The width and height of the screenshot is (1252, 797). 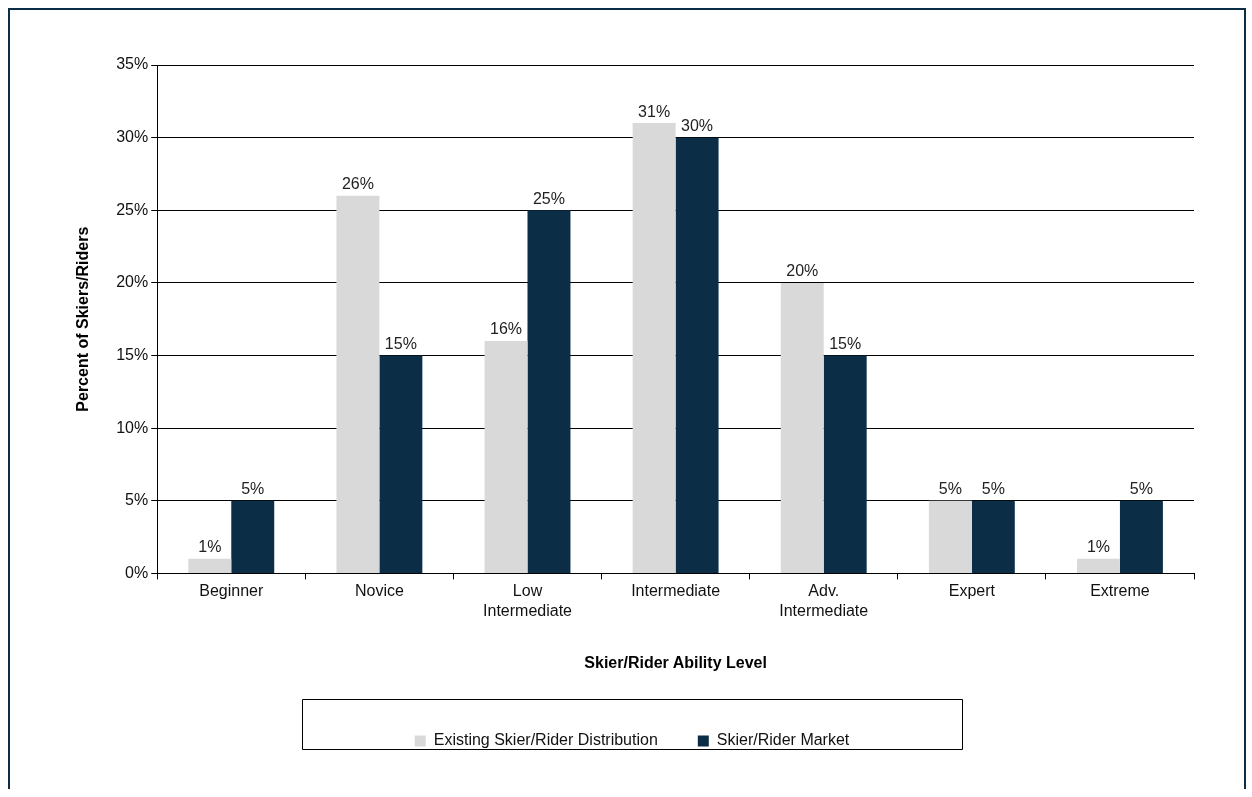 What do you see at coordinates (676, 591) in the screenshot?
I see `x-tick-label: Intermediate` at bounding box center [676, 591].